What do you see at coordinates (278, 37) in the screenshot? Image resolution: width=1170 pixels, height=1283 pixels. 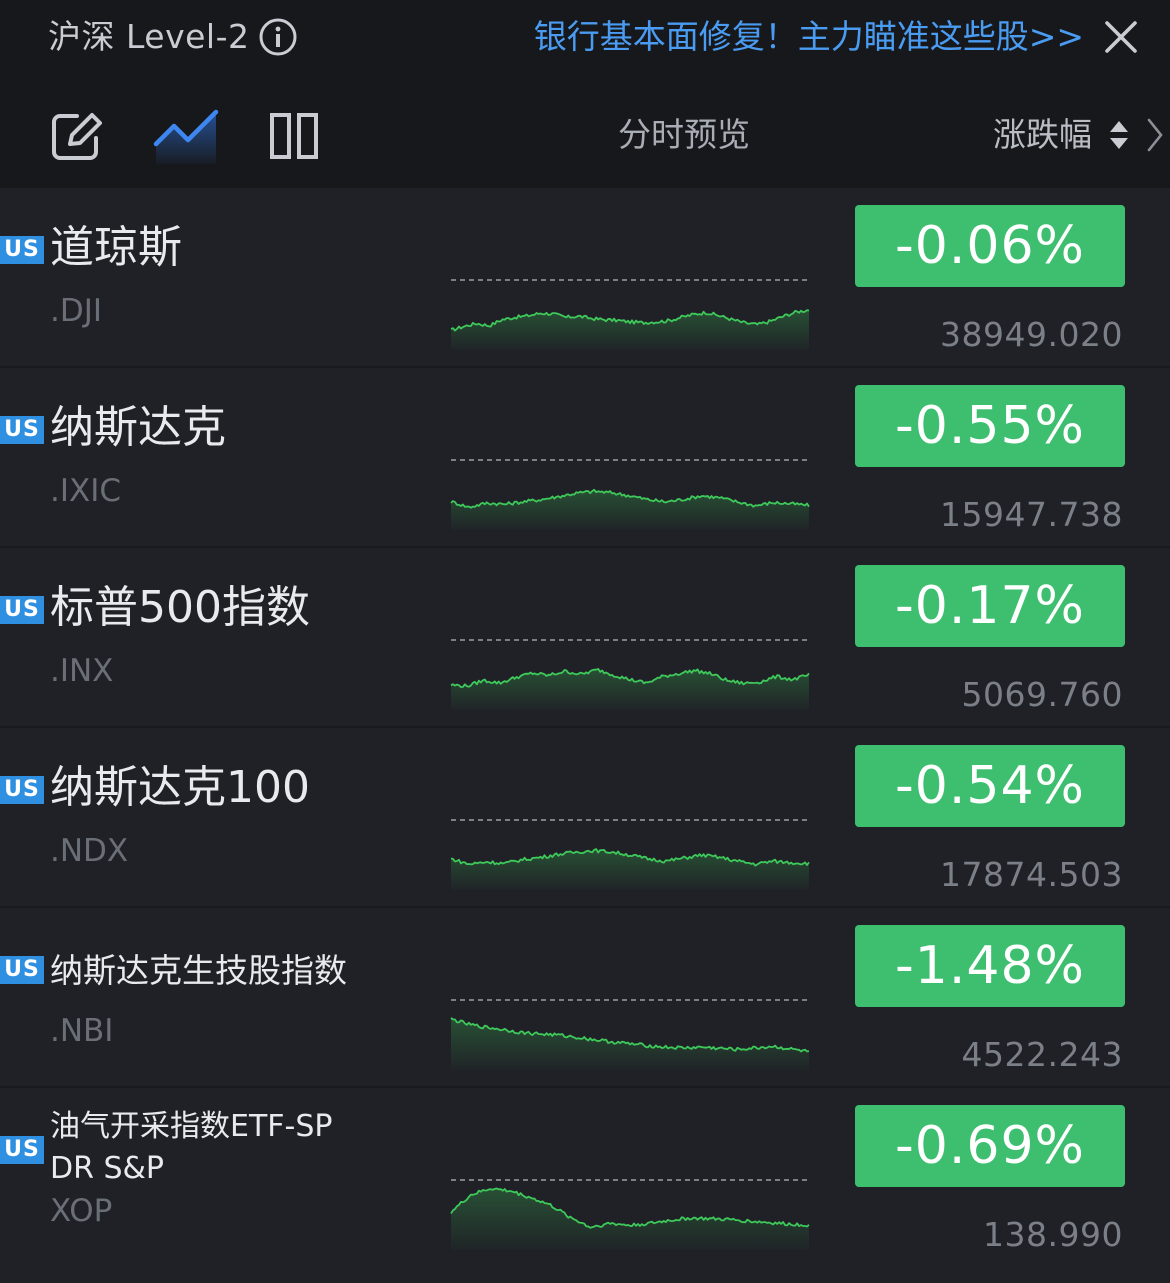 I see `info-icon` at bounding box center [278, 37].